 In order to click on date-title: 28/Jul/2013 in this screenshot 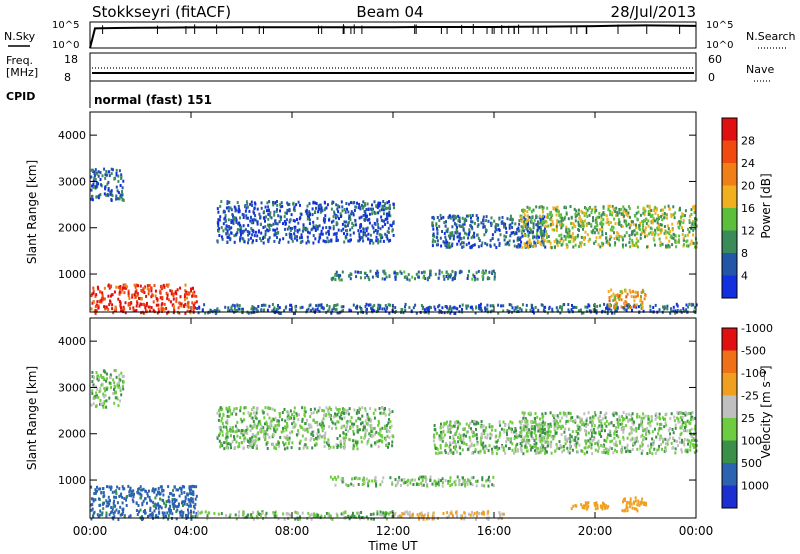, I will do `click(653, 12)`.